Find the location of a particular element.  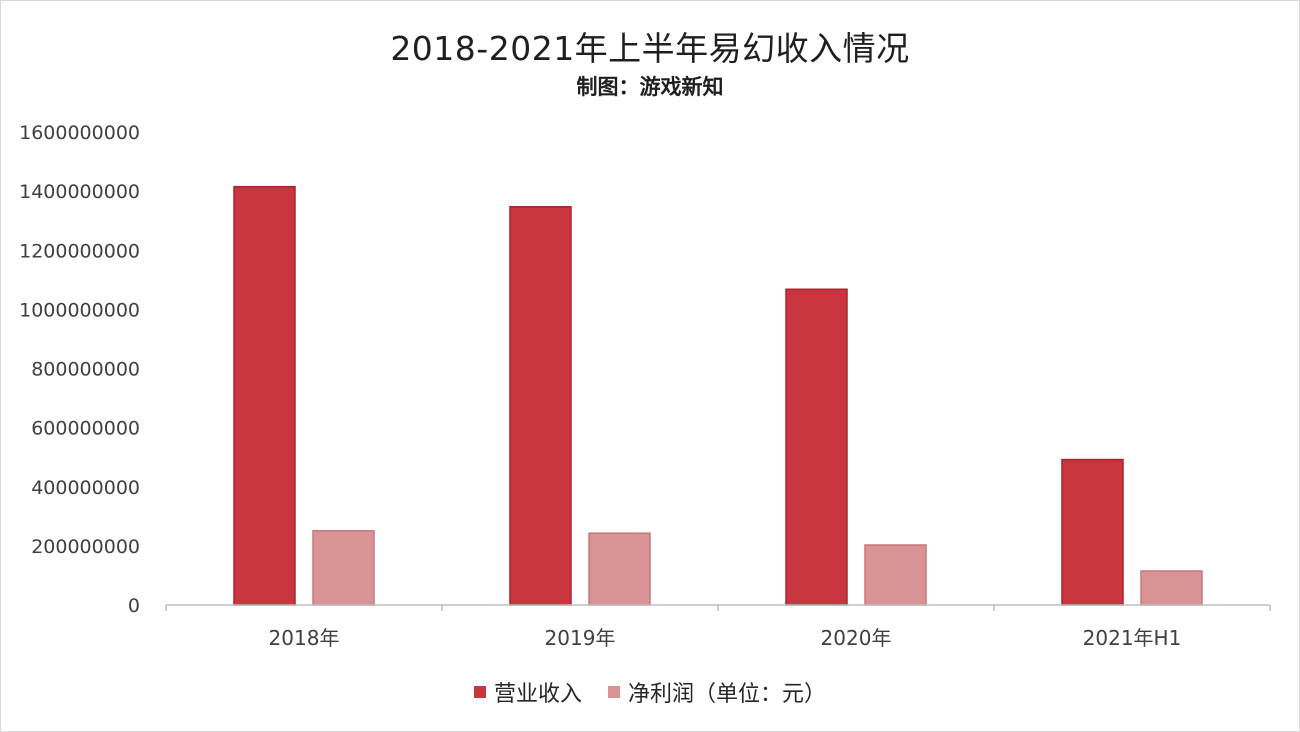

chart-title: 2018-2021年上半年易幻收入情况 is located at coordinates (650, 48).